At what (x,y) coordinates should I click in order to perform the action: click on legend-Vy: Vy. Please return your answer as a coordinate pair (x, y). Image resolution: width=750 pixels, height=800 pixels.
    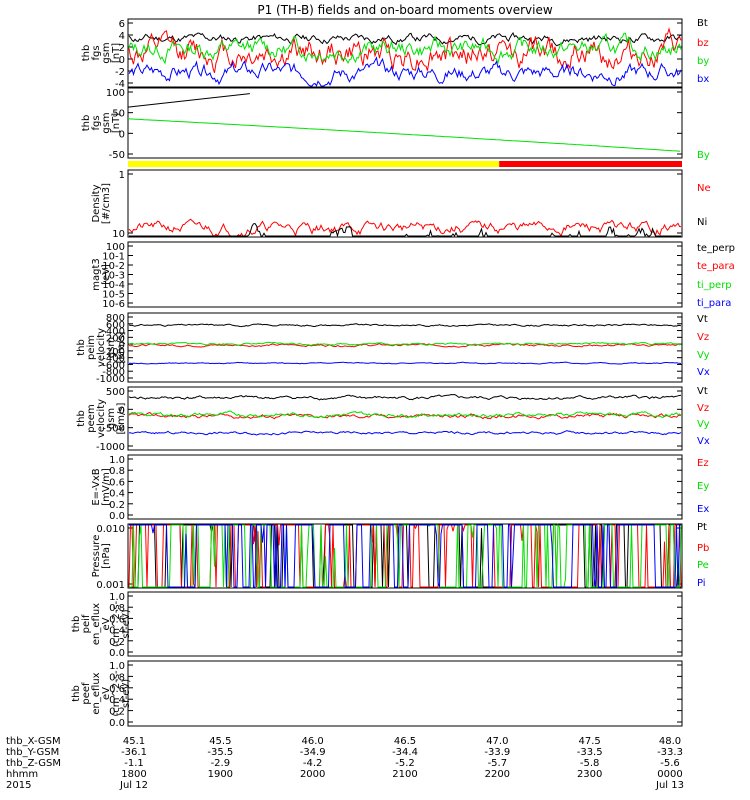
    Looking at the image, I should click on (703, 355).